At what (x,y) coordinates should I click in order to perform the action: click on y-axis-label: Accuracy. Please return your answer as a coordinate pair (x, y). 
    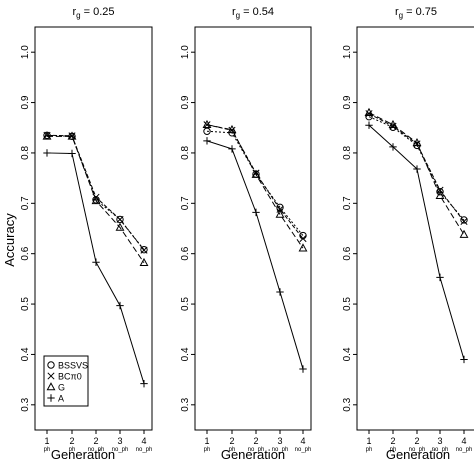
    Looking at the image, I should click on (9, 240).